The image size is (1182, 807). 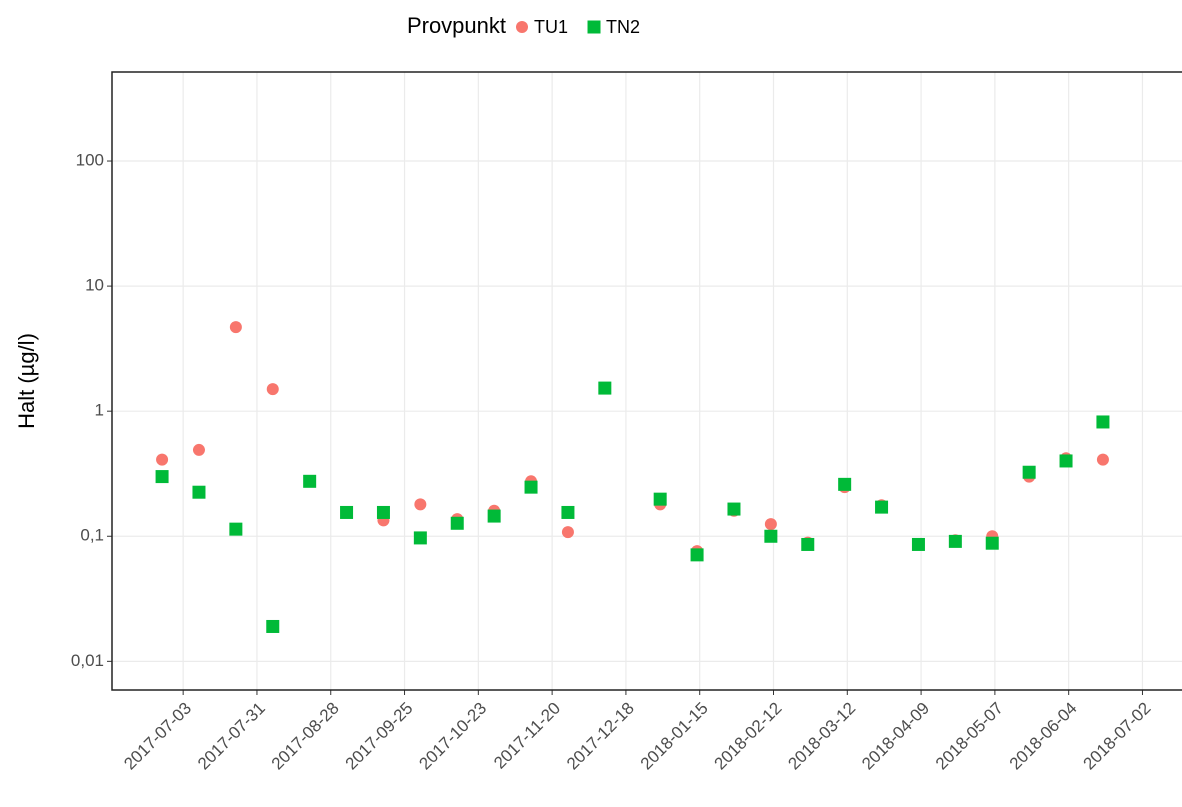 What do you see at coordinates (305, 736) in the screenshot?
I see `x-tick-label: 2017-08-28` at bounding box center [305, 736].